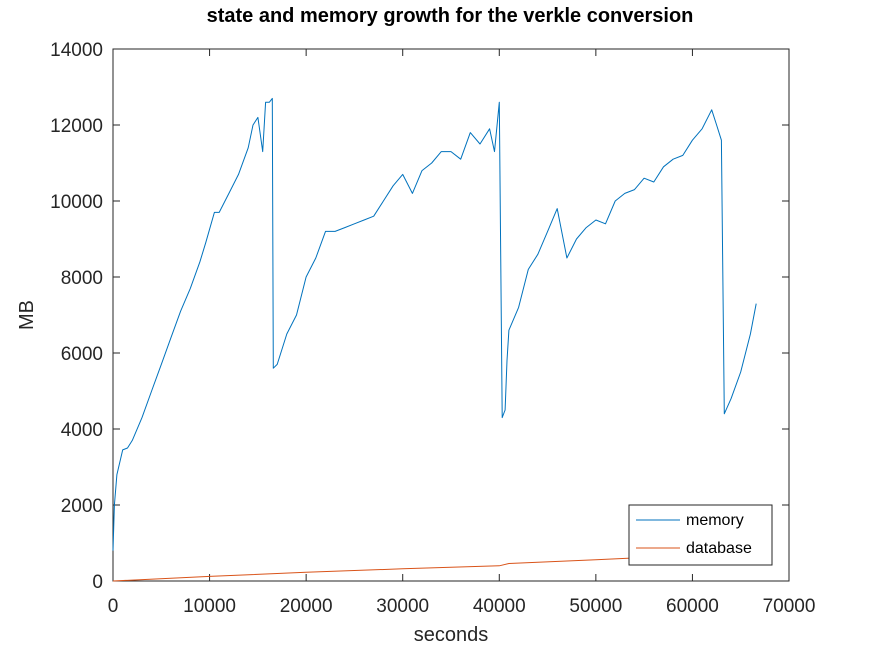 The width and height of the screenshot is (872, 654). Describe the element at coordinates (692, 606) in the screenshot. I see `x-tick-label: 60000` at that location.